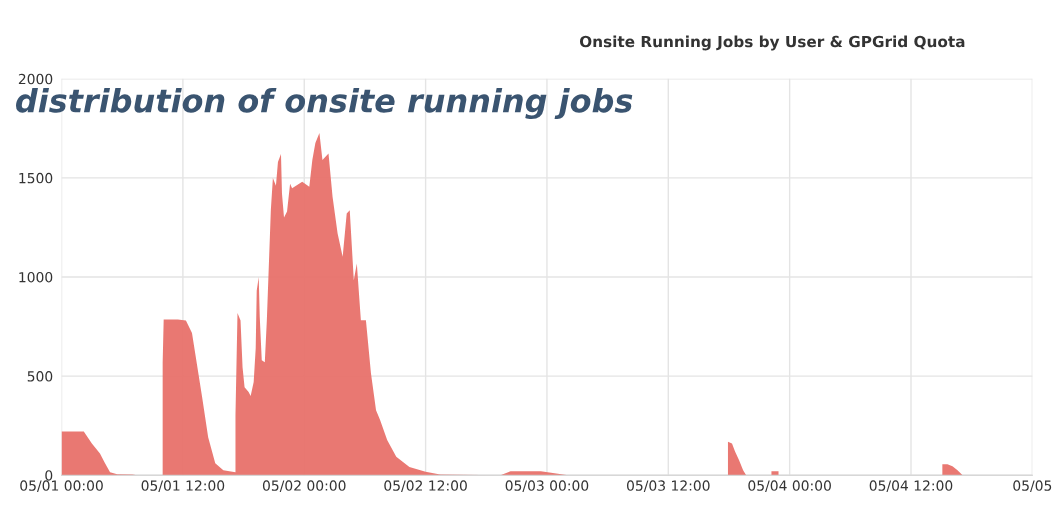  Describe the element at coordinates (789, 486) in the screenshot. I see `x-tick-label: 05/04 00:00` at that location.